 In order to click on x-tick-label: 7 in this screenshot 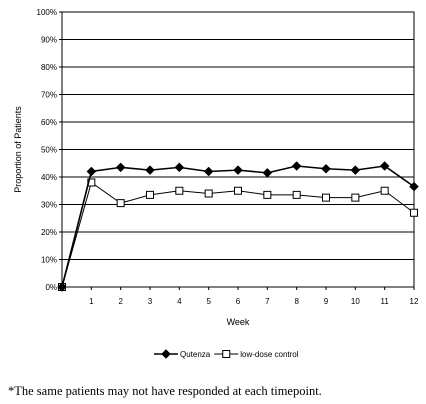, I will do `click(267, 301)`.